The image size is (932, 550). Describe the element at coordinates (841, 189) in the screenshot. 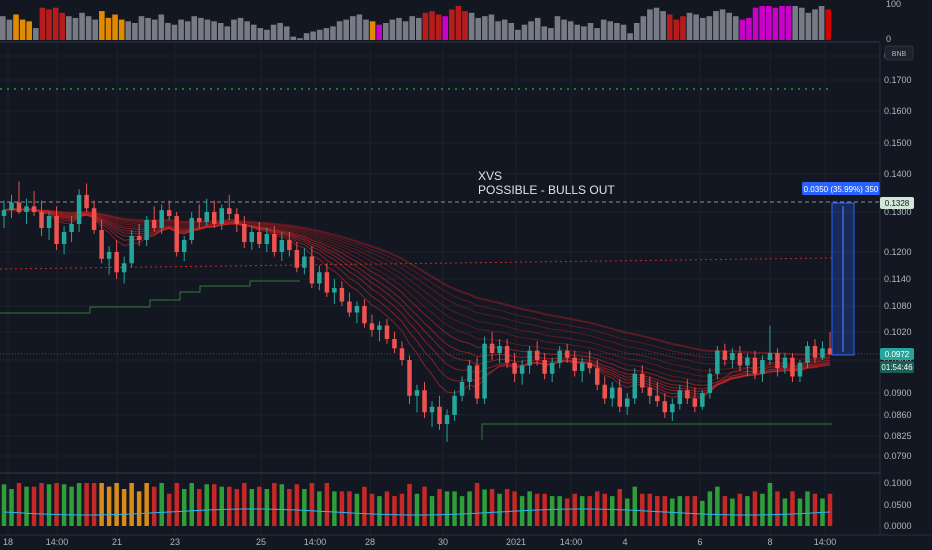

I see `measure-label: 0.0350 (35.99%) 350` at that location.